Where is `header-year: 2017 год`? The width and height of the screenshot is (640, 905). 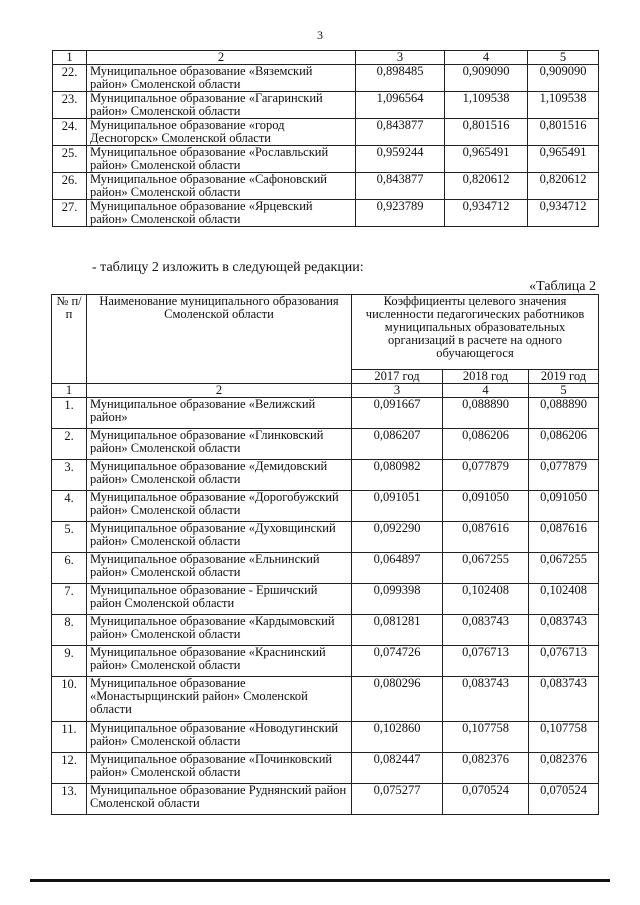
header-year: 2017 год is located at coordinates (397, 376).